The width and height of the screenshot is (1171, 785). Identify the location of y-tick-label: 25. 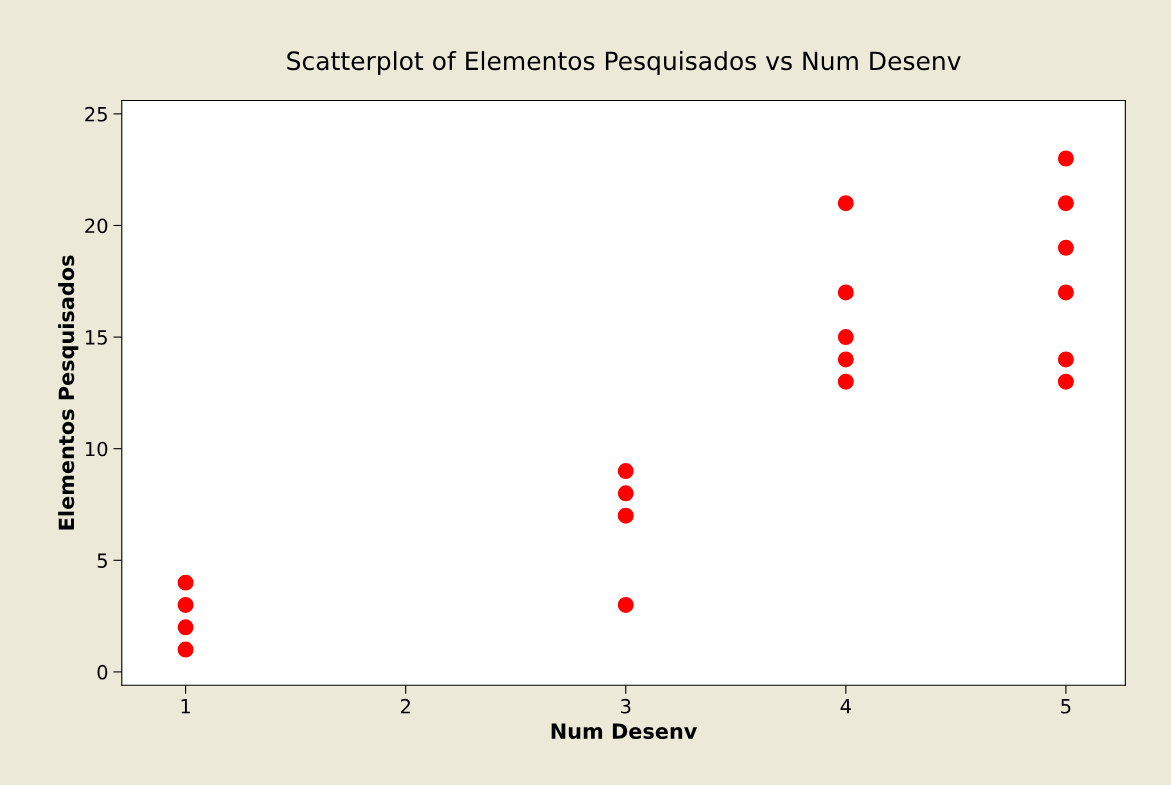
(96, 114).